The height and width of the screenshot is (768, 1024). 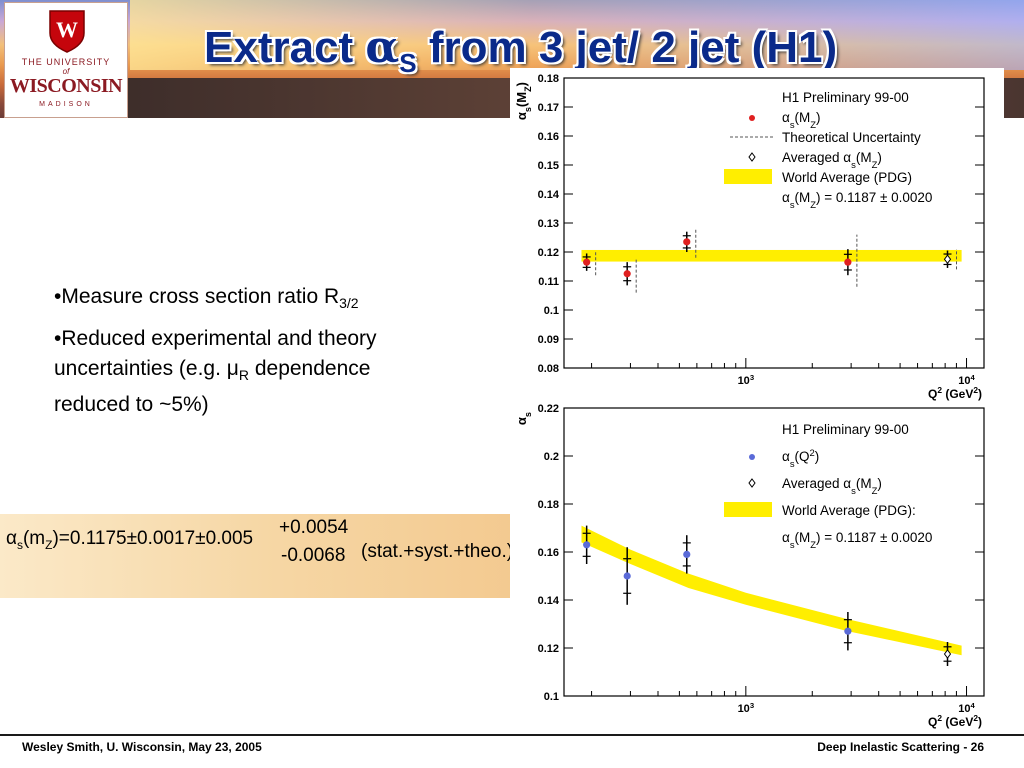 I want to click on bullet-2-line-2b: dependence, so click(x=310, y=369).